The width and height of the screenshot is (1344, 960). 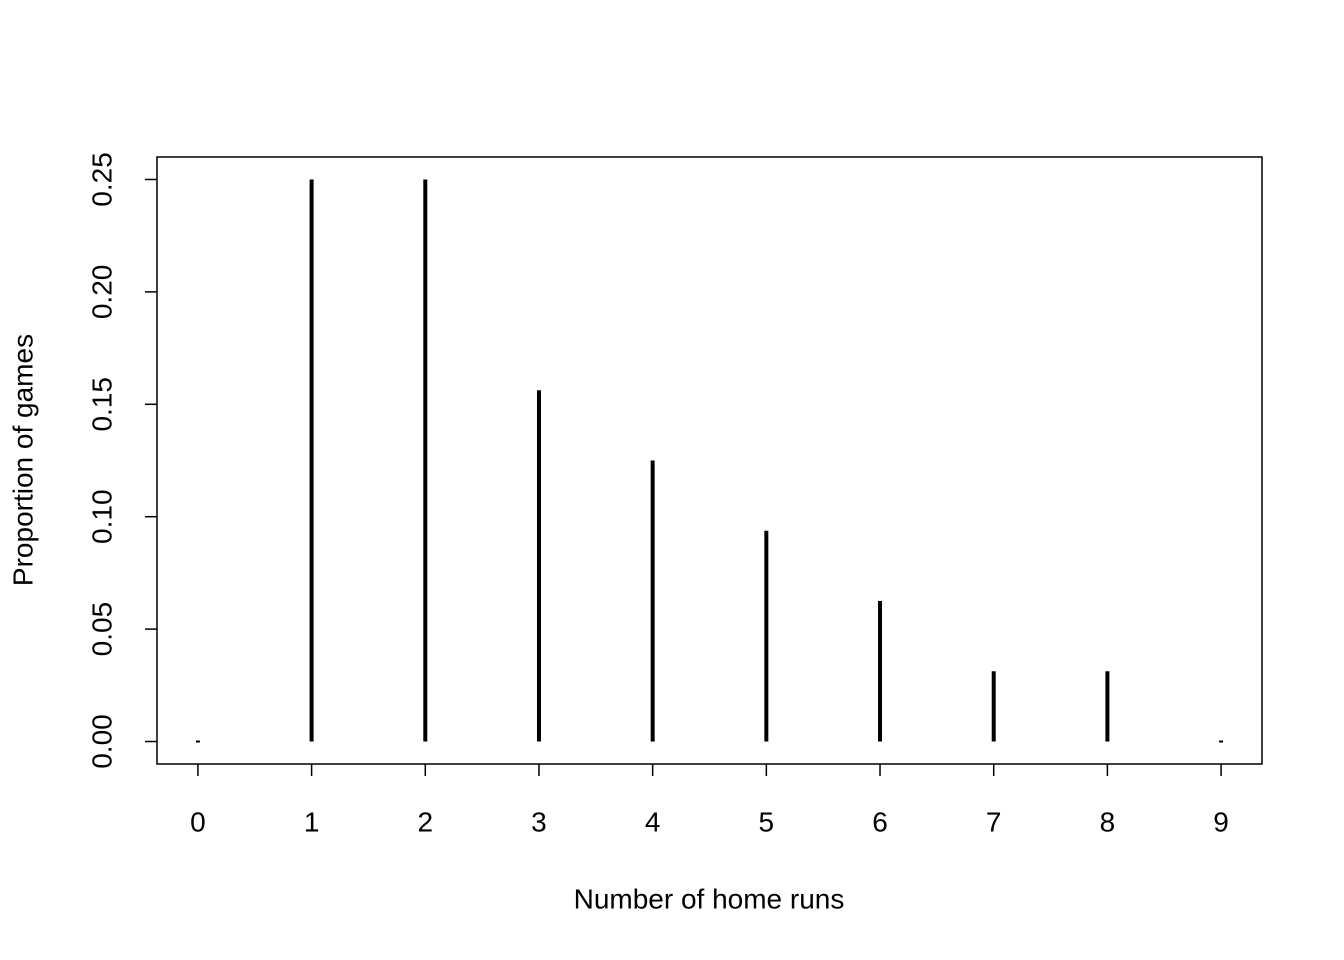 What do you see at coordinates (994, 821) in the screenshot?
I see `x-tick-label: 7` at bounding box center [994, 821].